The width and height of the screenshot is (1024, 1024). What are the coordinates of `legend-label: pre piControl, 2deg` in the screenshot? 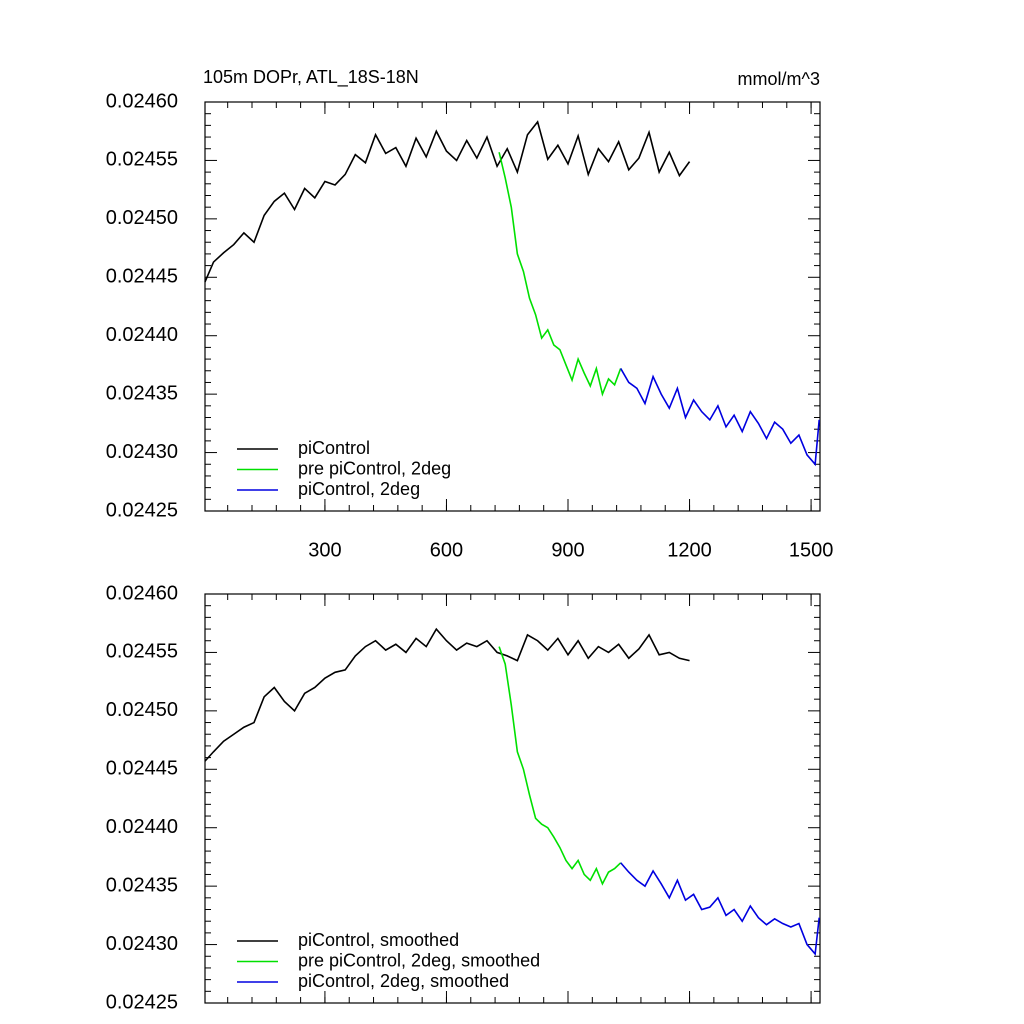 It's located at (374, 468).